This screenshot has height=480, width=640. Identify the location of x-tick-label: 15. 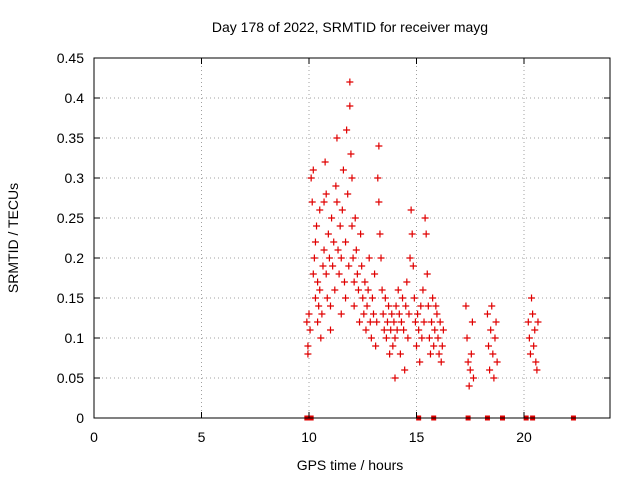
(417, 437).